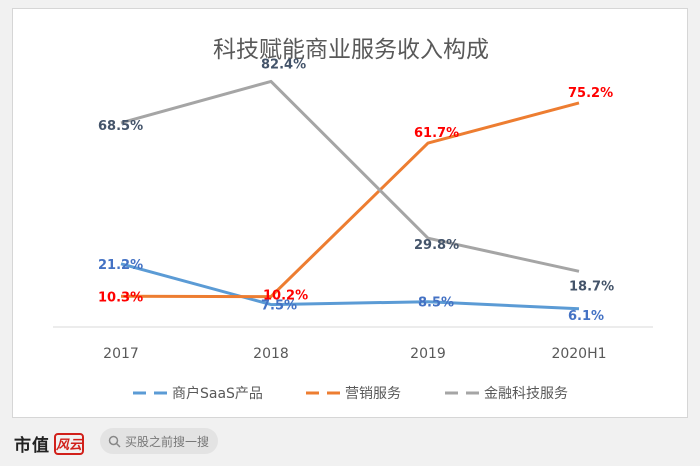  What do you see at coordinates (591, 286) in the screenshot?
I see `data-label-fintech-3: 18.7%` at bounding box center [591, 286].